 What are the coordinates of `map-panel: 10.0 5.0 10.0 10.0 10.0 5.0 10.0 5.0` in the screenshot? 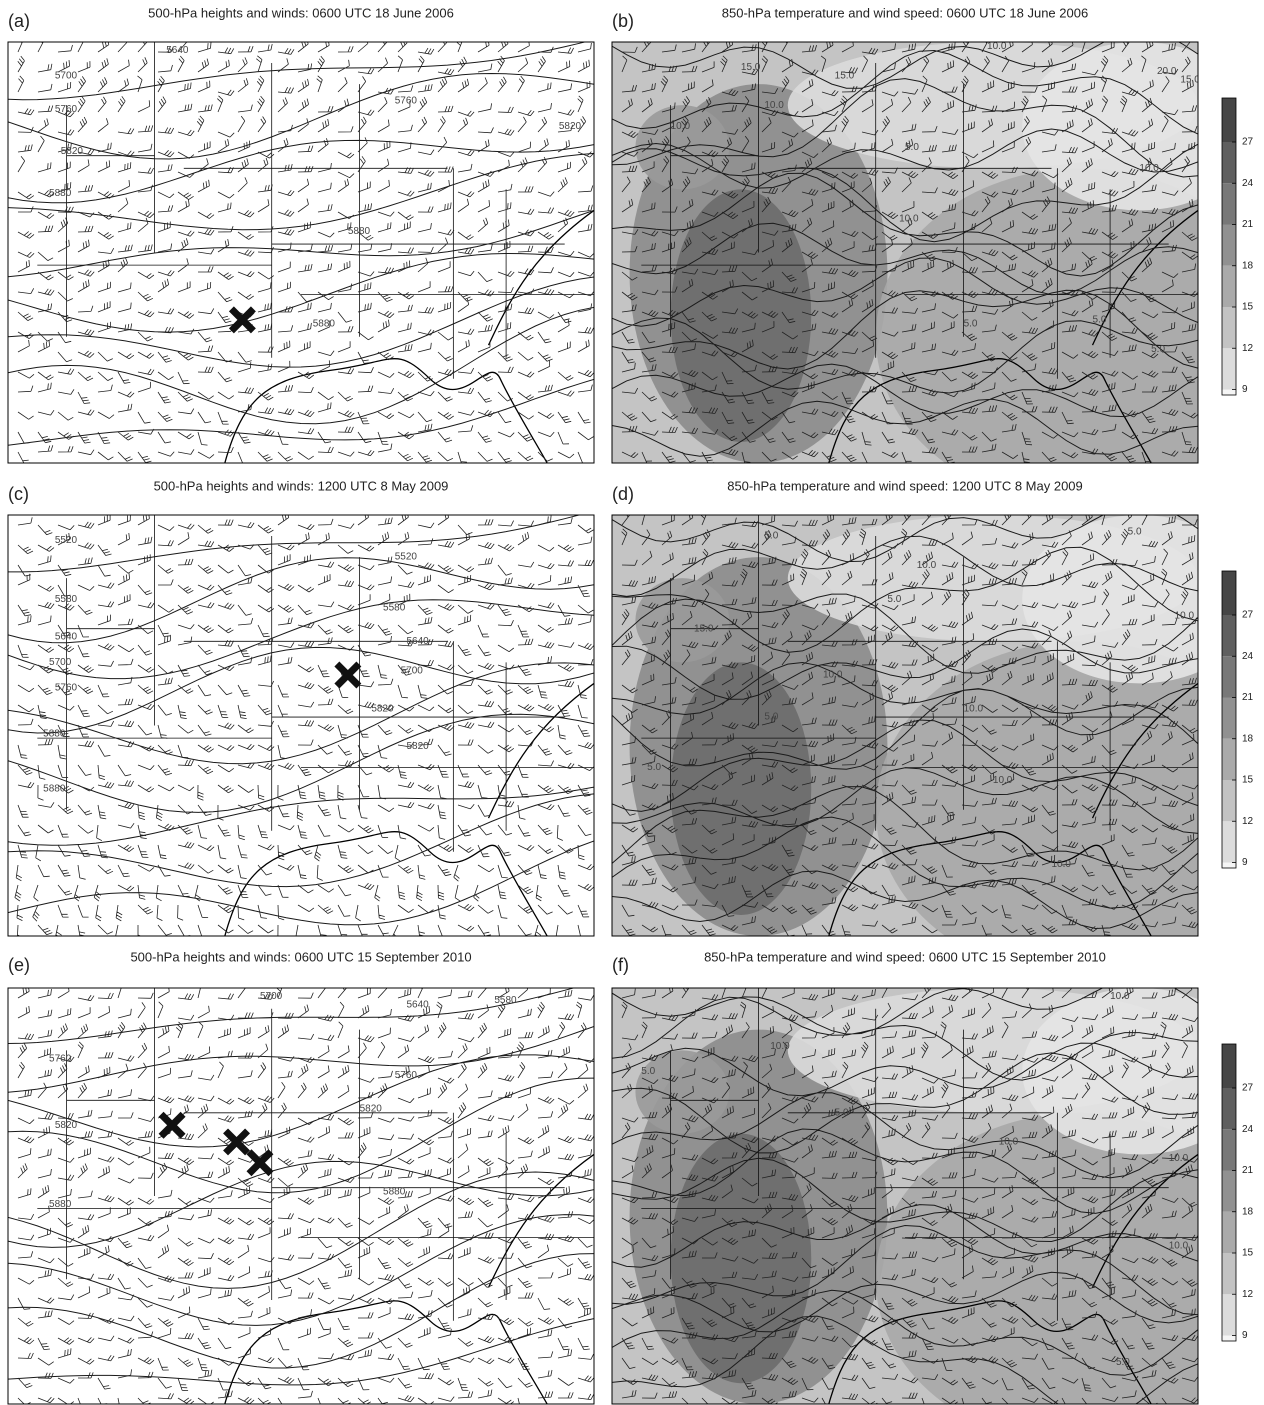 It's located at (905, 1196).